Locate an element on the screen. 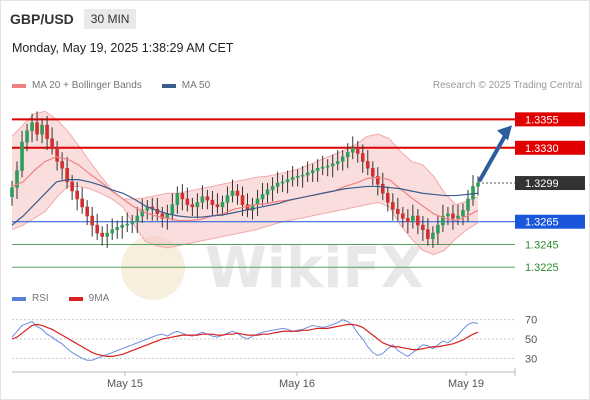 The height and width of the screenshot is (400, 590). x-tick-label: May 16 is located at coordinates (297, 384).